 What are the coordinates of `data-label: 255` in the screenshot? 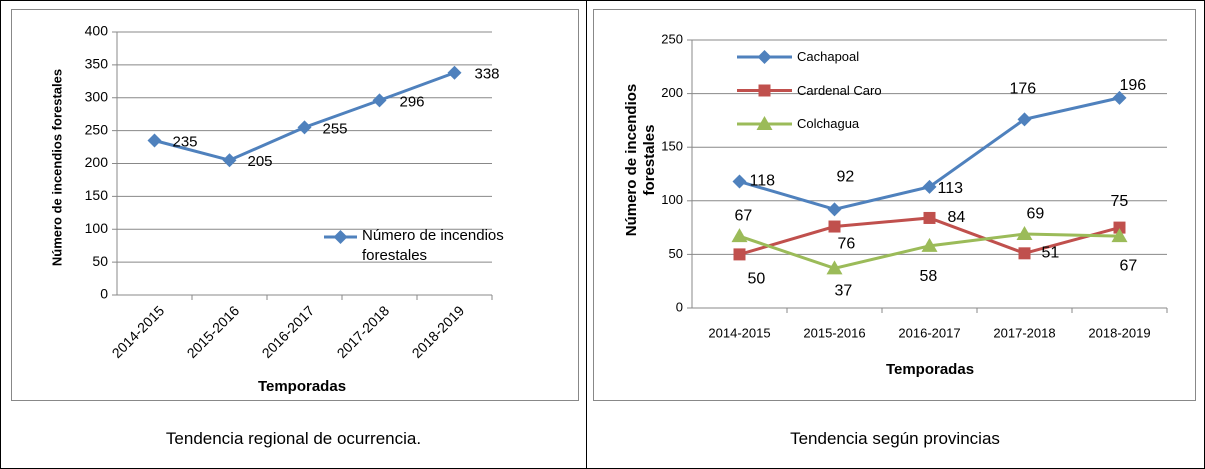 It's located at (335, 128).